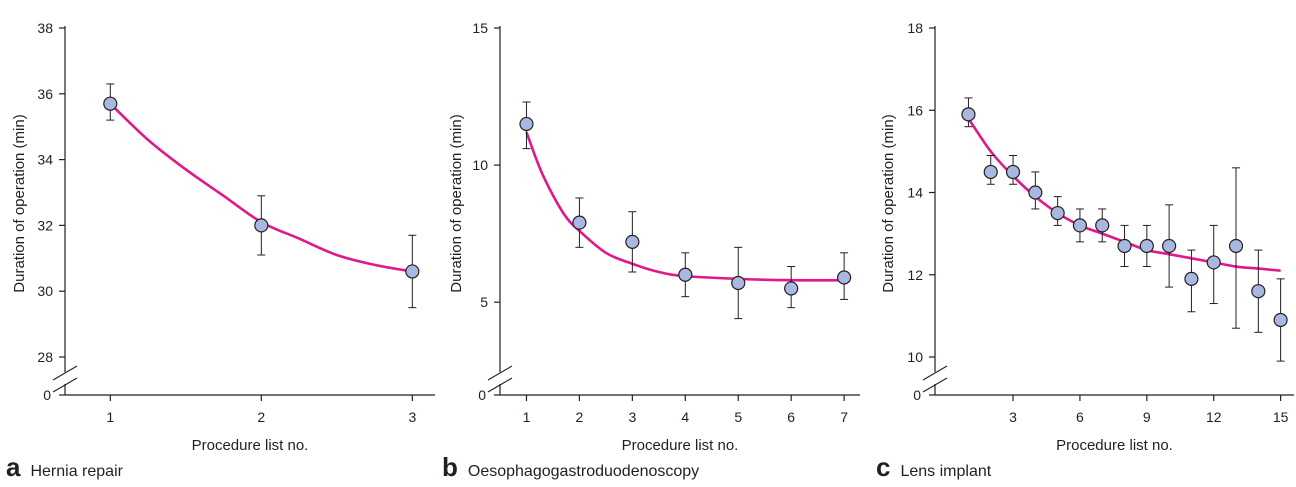  What do you see at coordinates (480, 28) in the screenshot?
I see `y-tick-label: 15` at bounding box center [480, 28].